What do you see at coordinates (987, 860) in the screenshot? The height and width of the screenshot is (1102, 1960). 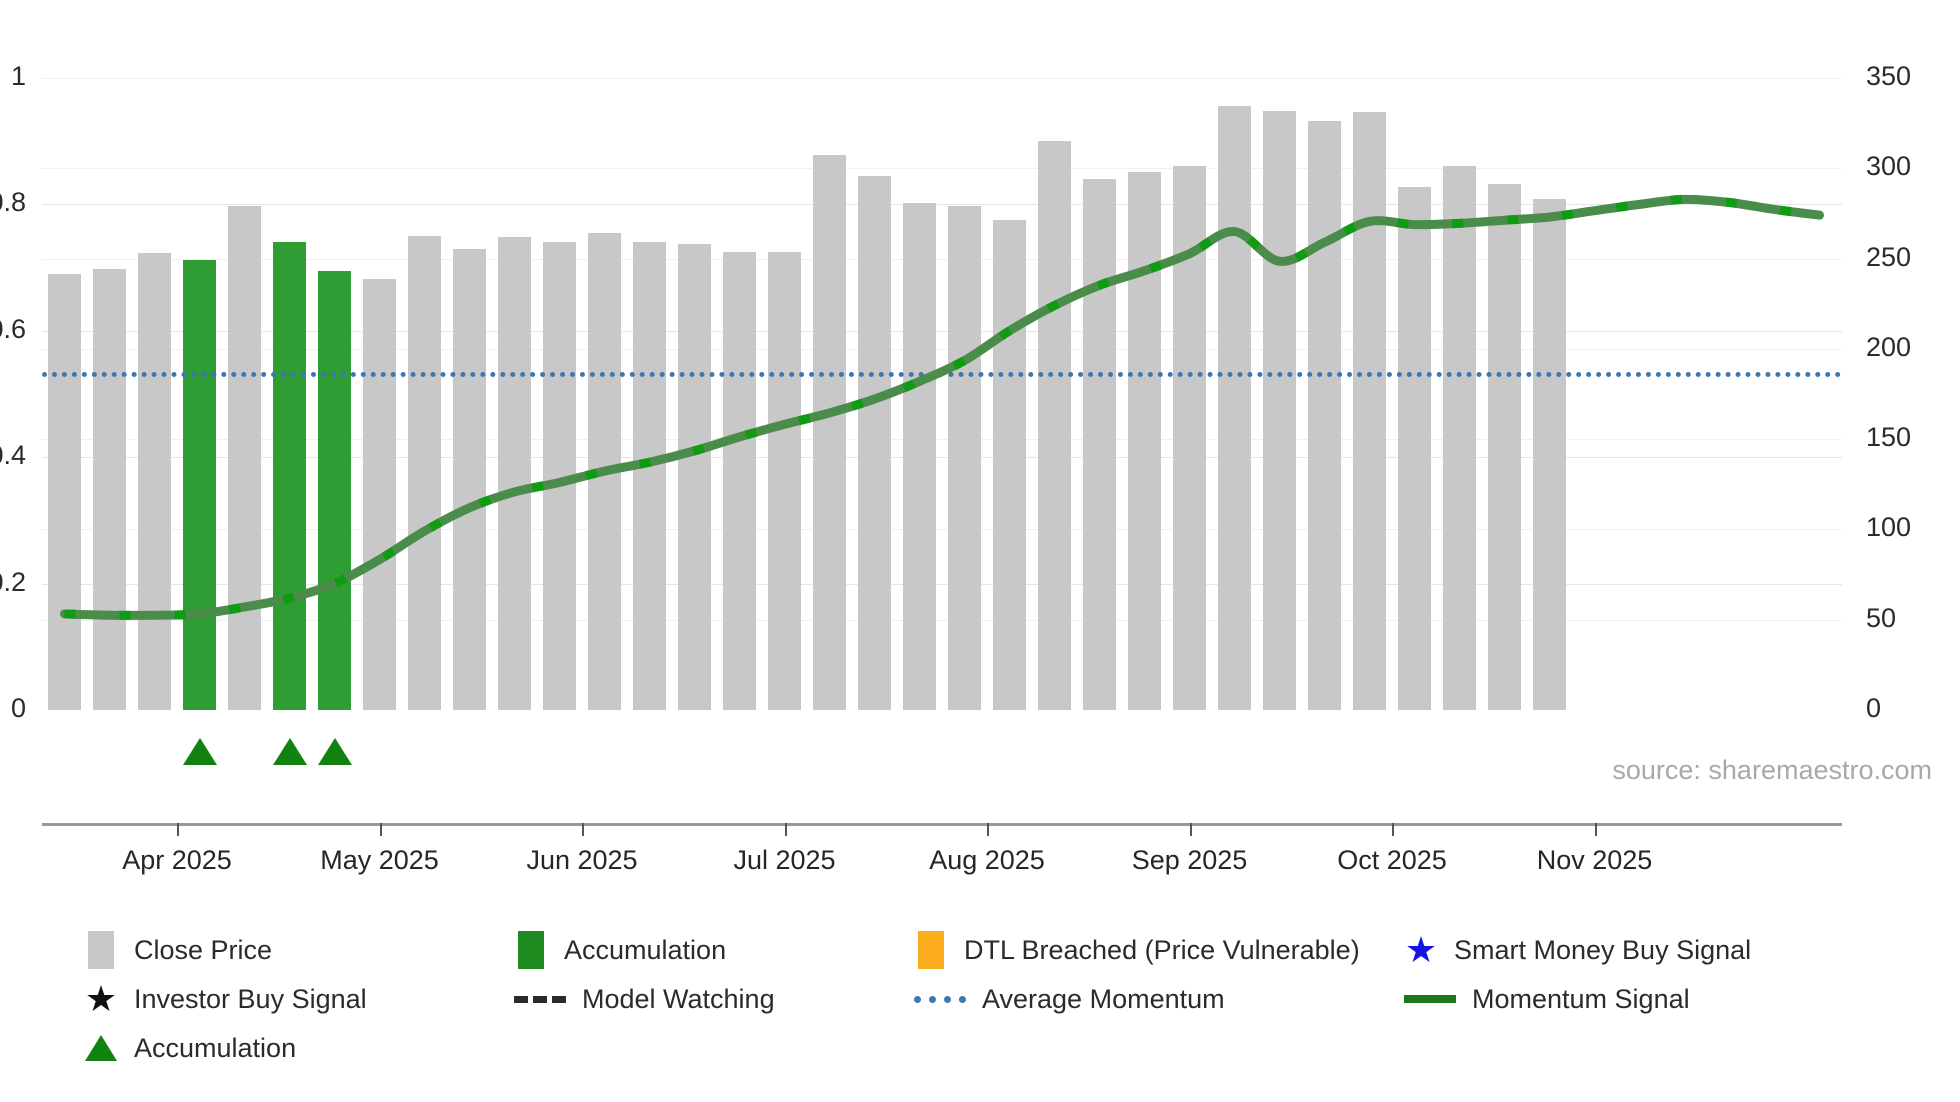 I see `x-axis-tick-label: Aug 2025` at bounding box center [987, 860].